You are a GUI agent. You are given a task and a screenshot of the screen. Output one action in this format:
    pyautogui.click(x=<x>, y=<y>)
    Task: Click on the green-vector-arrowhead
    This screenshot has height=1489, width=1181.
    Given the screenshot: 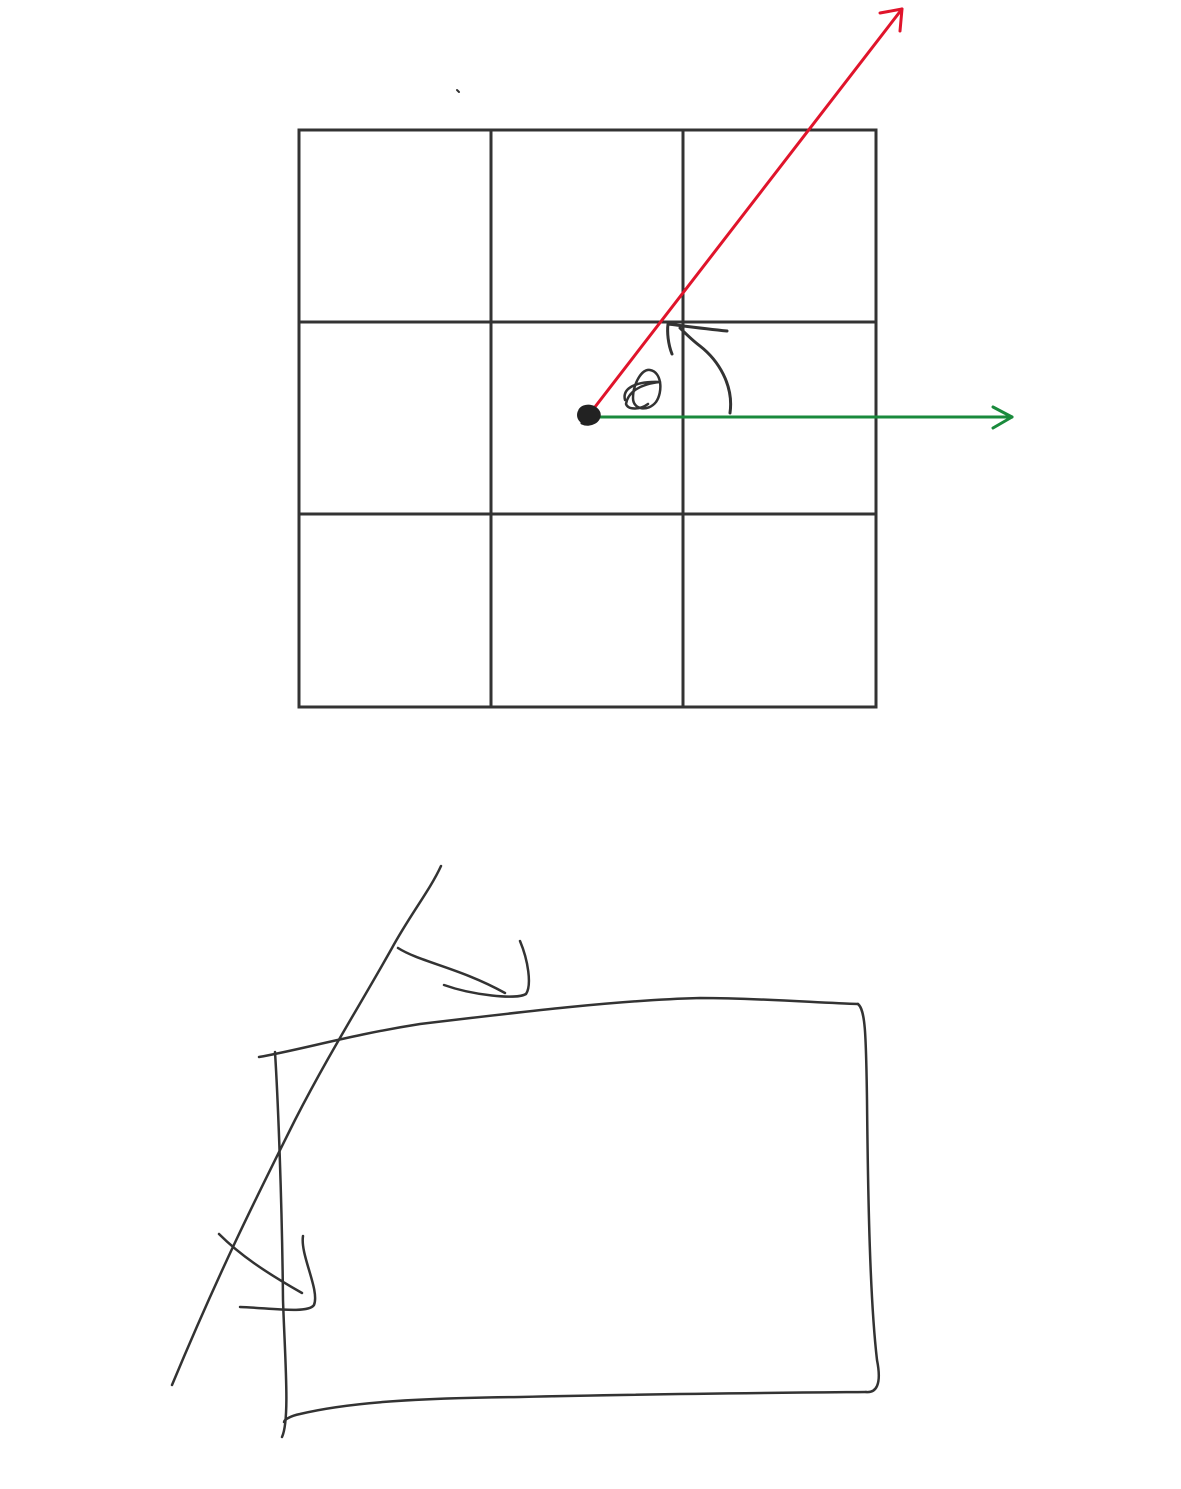 What is the action you would take?
    pyautogui.click(x=1002, y=417)
    